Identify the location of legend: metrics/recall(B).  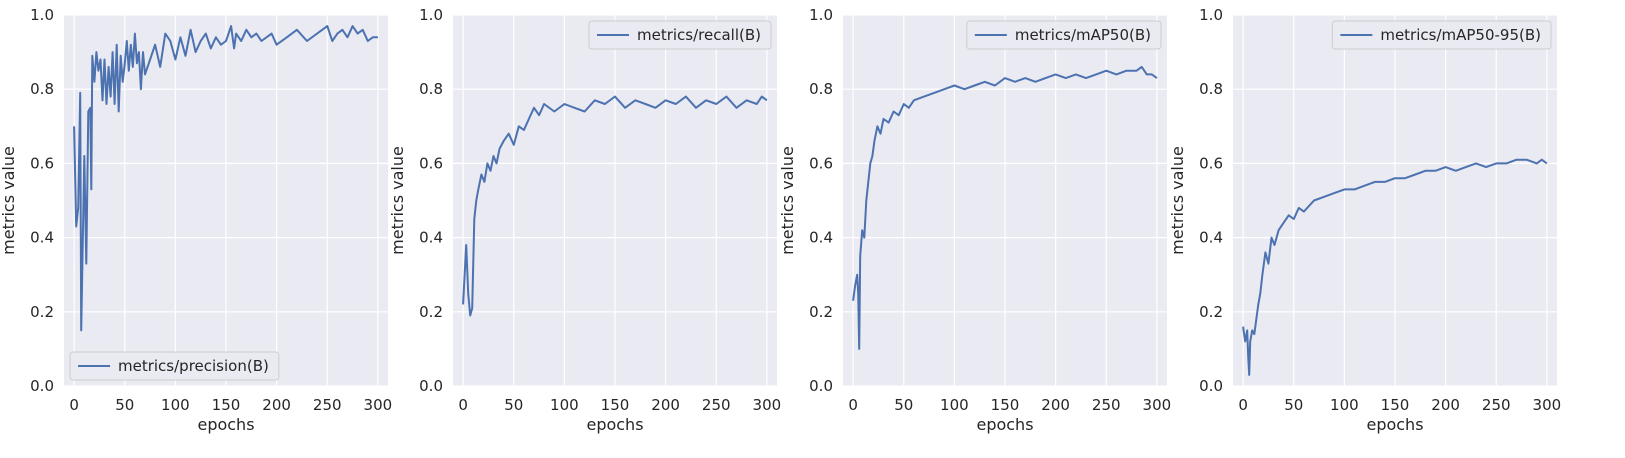
(680, 35).